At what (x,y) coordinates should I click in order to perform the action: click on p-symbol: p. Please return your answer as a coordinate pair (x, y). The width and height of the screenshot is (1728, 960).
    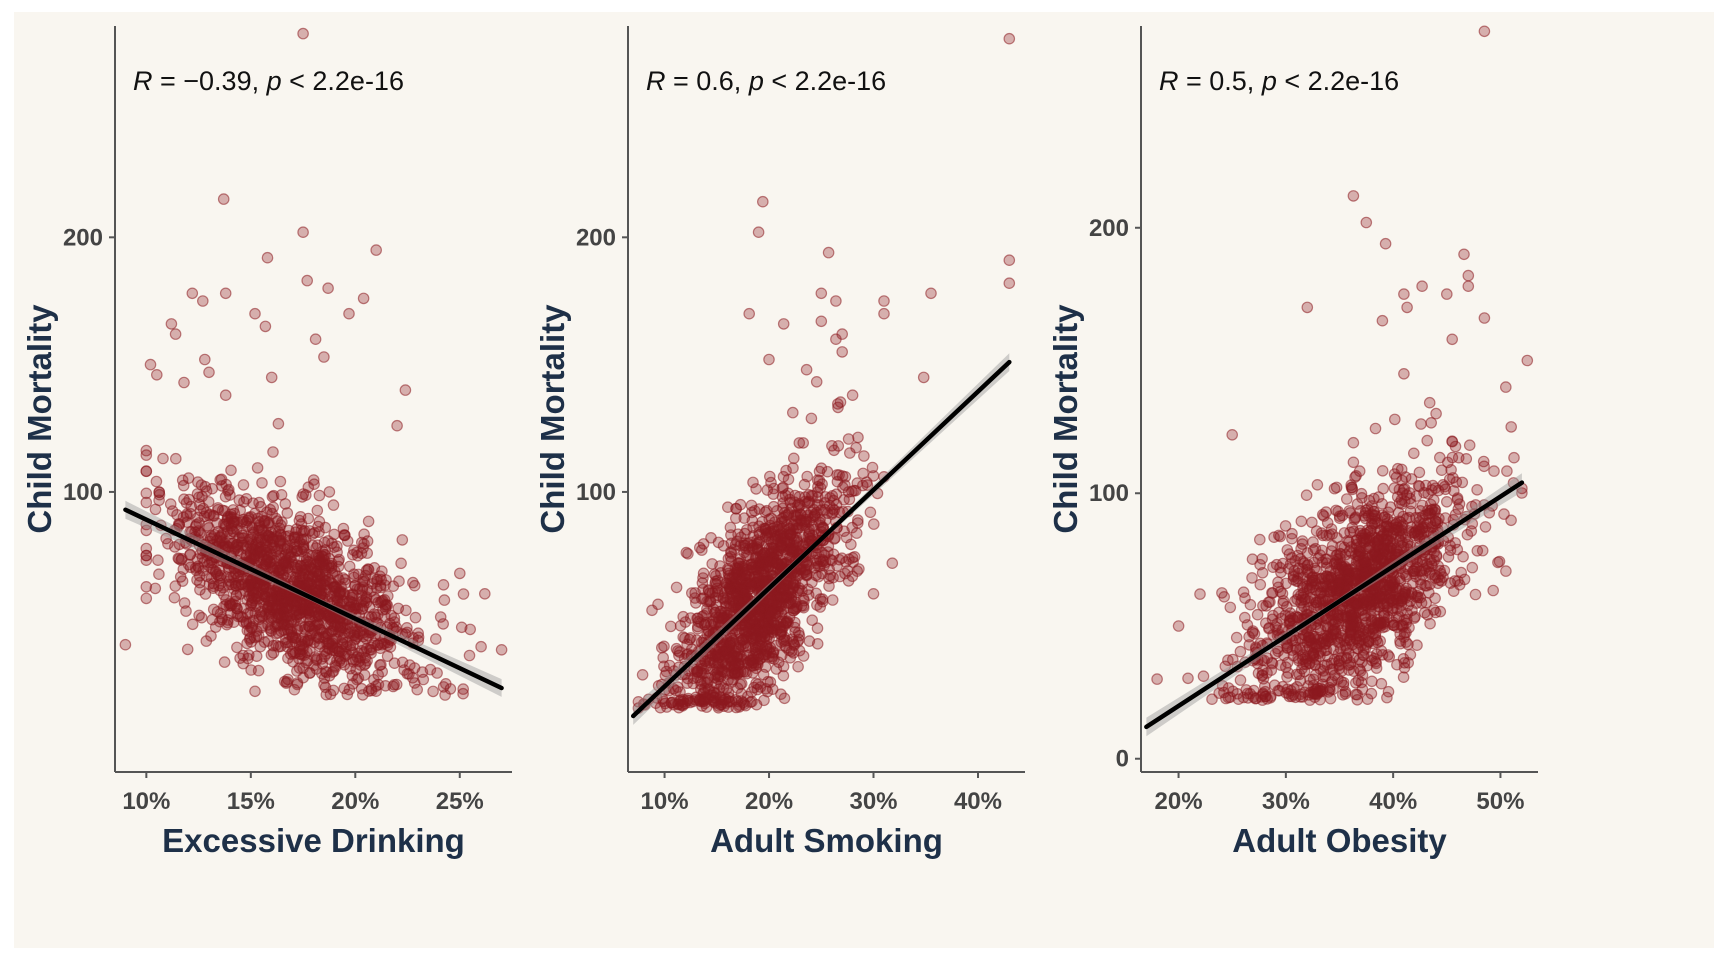
    Looking at the image, I should click on (1269, 81).